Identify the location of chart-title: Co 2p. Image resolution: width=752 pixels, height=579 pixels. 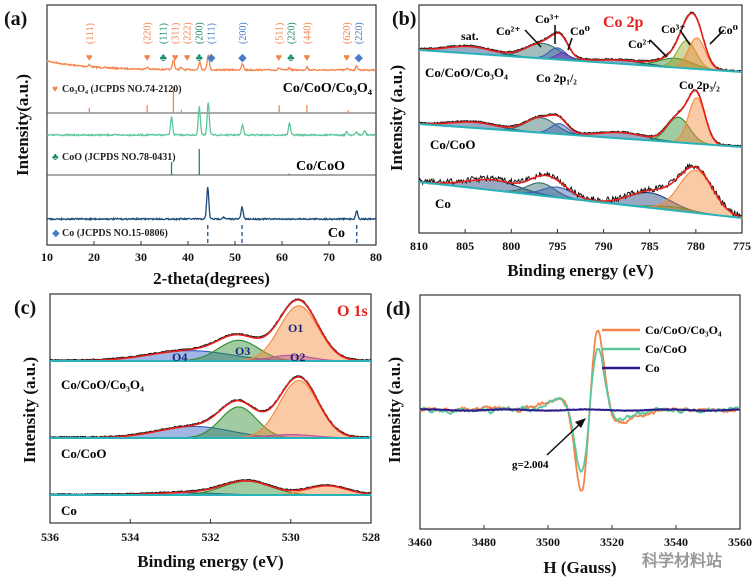
(623, 22).